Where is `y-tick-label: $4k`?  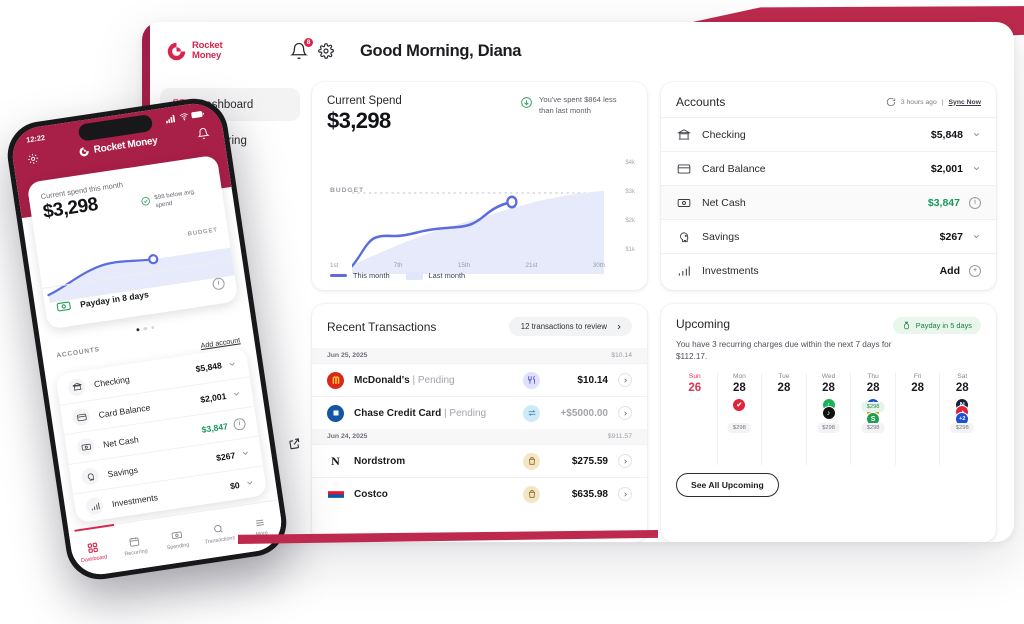 y-tick-label: $4k is located at coordinates (630, 163).